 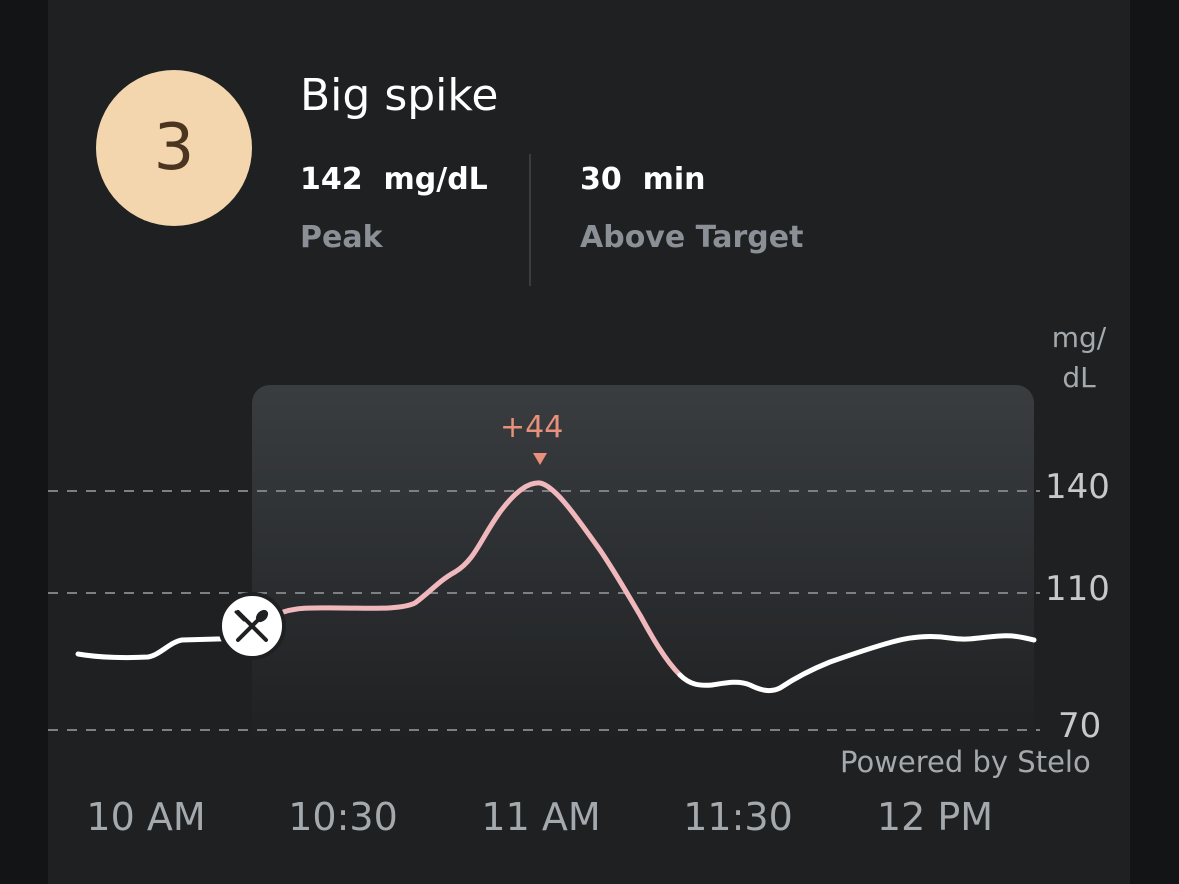 I want to click on powered-by-text: Powered by Stelo, so click(x=965, y=762).